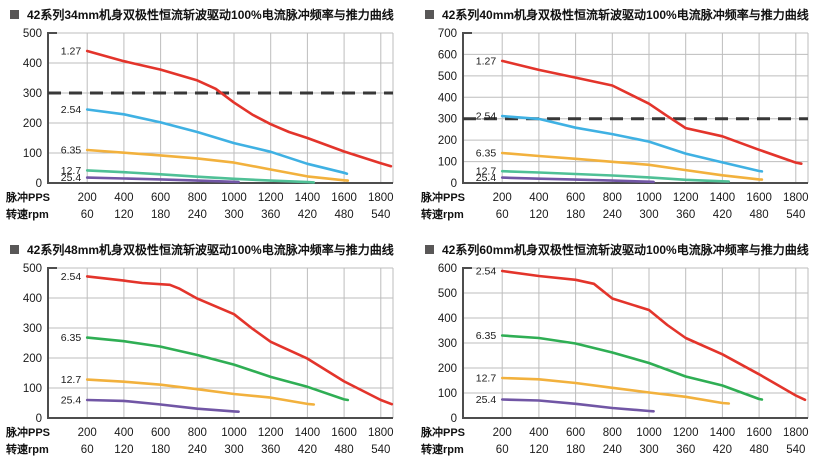 This screenshot has height=469, width=831. I want to click on series-label-25.4: 25.4, so click(71, 178).